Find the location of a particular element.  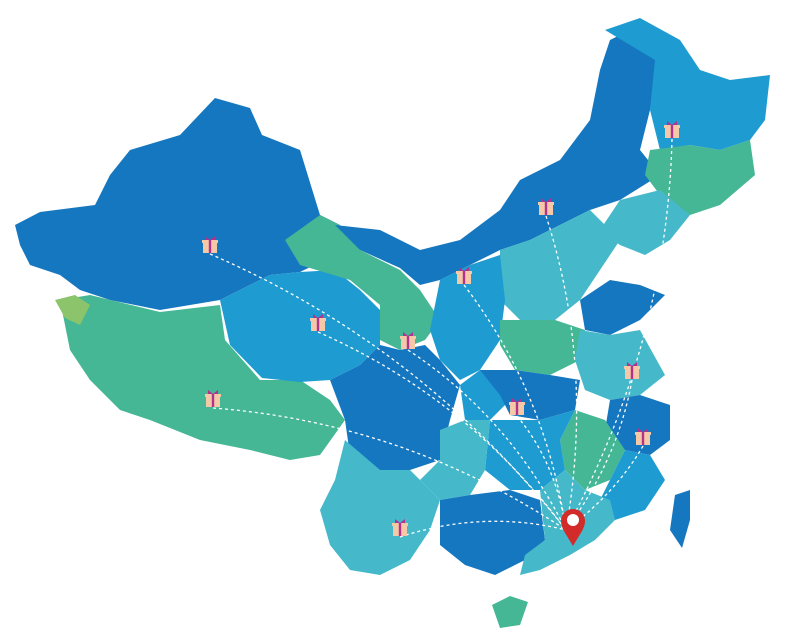

region-jilin is located at coordinates (700, 177).